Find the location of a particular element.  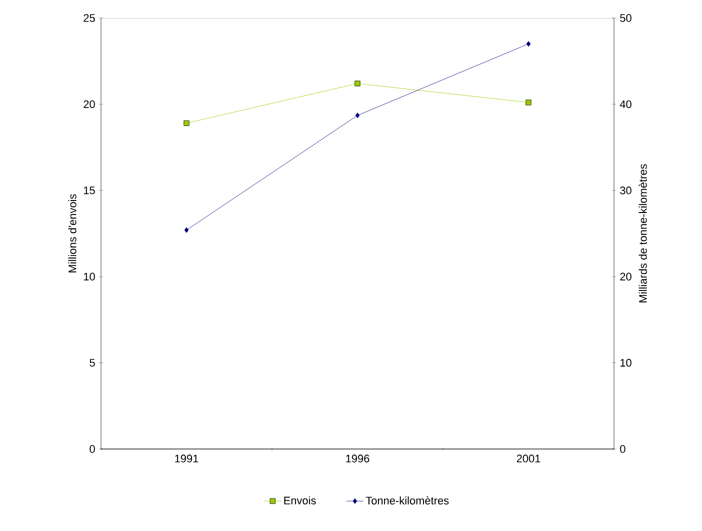

y-axis-title: Millions d'envois is located at coordinates (72, 233).